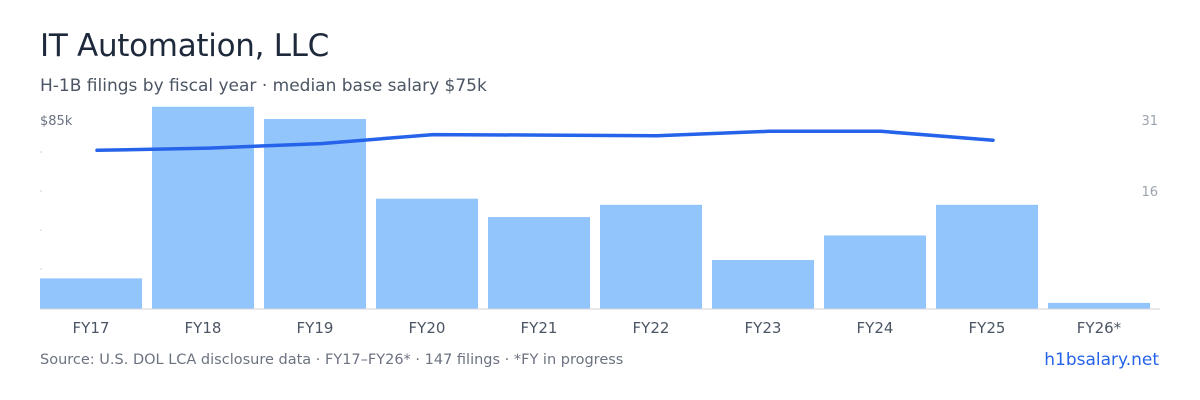  I want to click on category-label: FY26*, so click(1099, 328).